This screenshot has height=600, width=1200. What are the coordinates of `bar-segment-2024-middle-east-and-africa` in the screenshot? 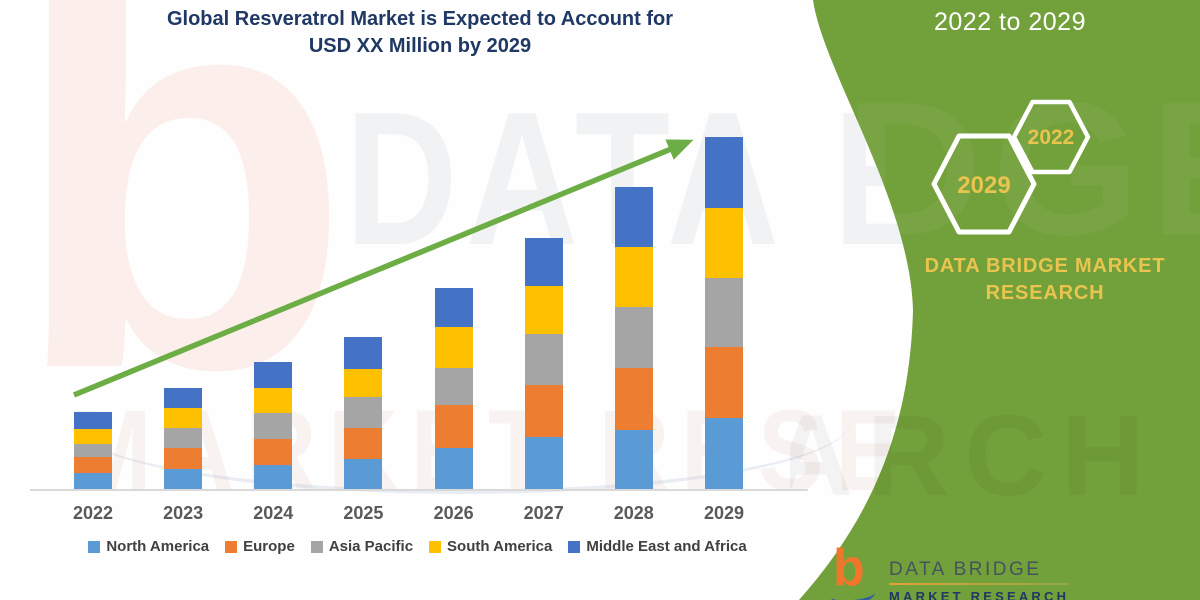 It's located at (273, 375).